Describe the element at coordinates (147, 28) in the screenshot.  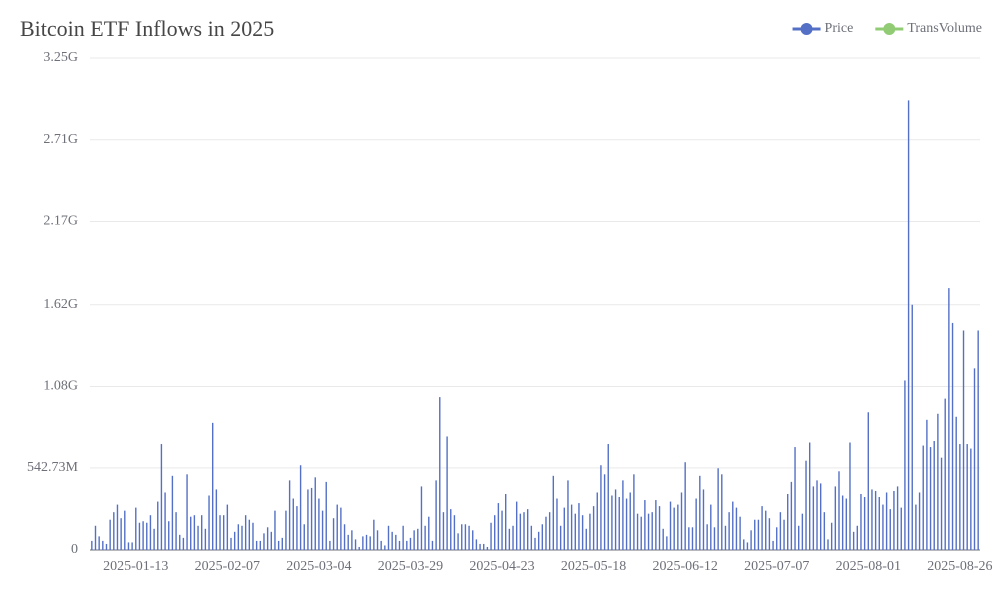
I see `chart-title: Bitcoin ETF Inflows in 2025` at that location.